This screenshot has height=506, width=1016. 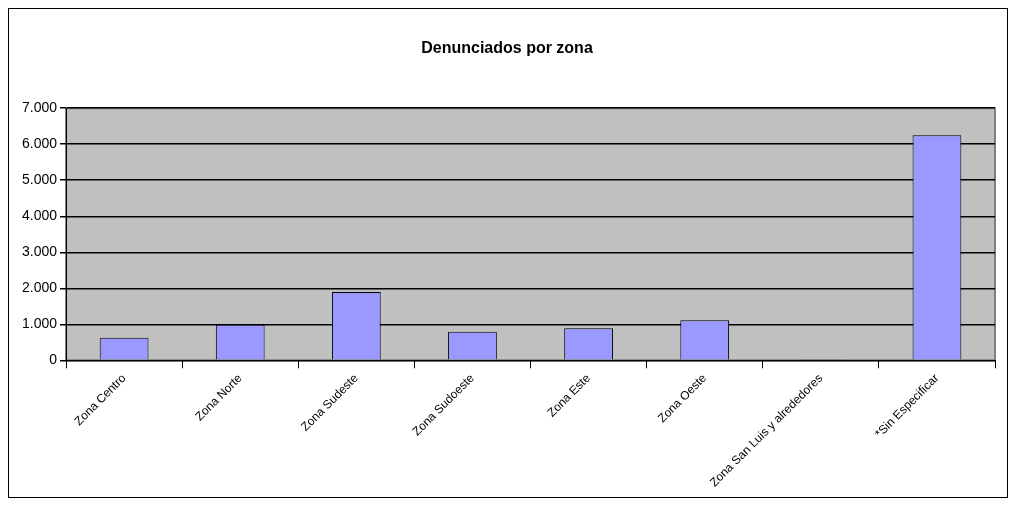 I want to click on y-tick-label: 6.000, so click(x=39, y=143).